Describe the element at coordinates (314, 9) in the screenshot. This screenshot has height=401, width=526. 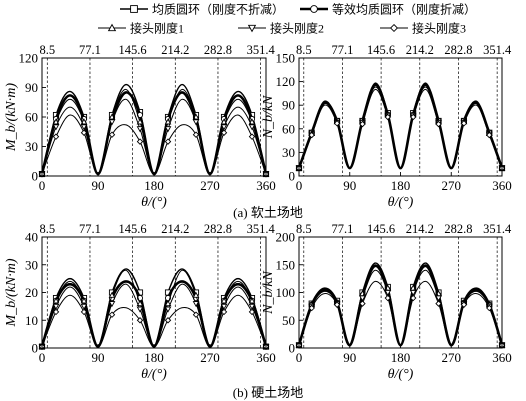
I see `circle-marker` at that location.